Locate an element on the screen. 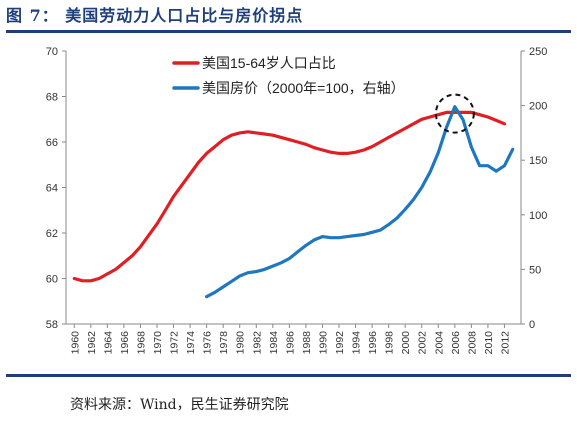 The height and width of the screenshot is (422, 577). x-tick-label: 2004 is located at coordinates (439, 343).